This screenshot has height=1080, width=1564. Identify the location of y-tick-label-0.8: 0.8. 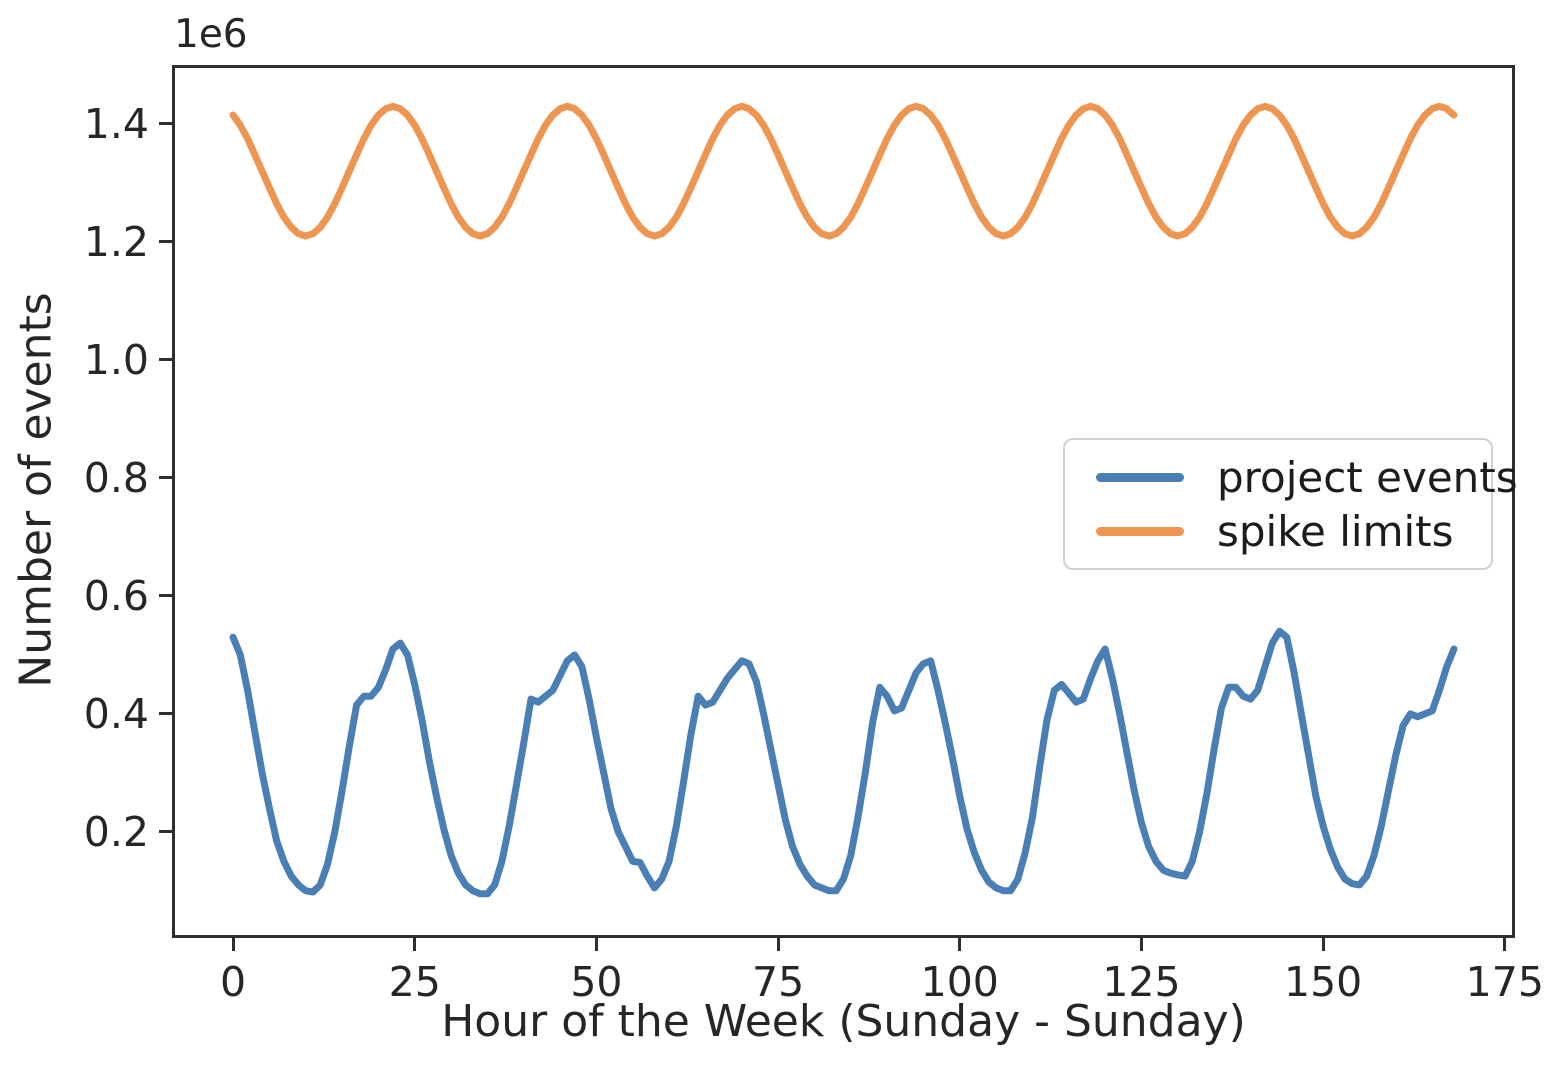
(116, 477).